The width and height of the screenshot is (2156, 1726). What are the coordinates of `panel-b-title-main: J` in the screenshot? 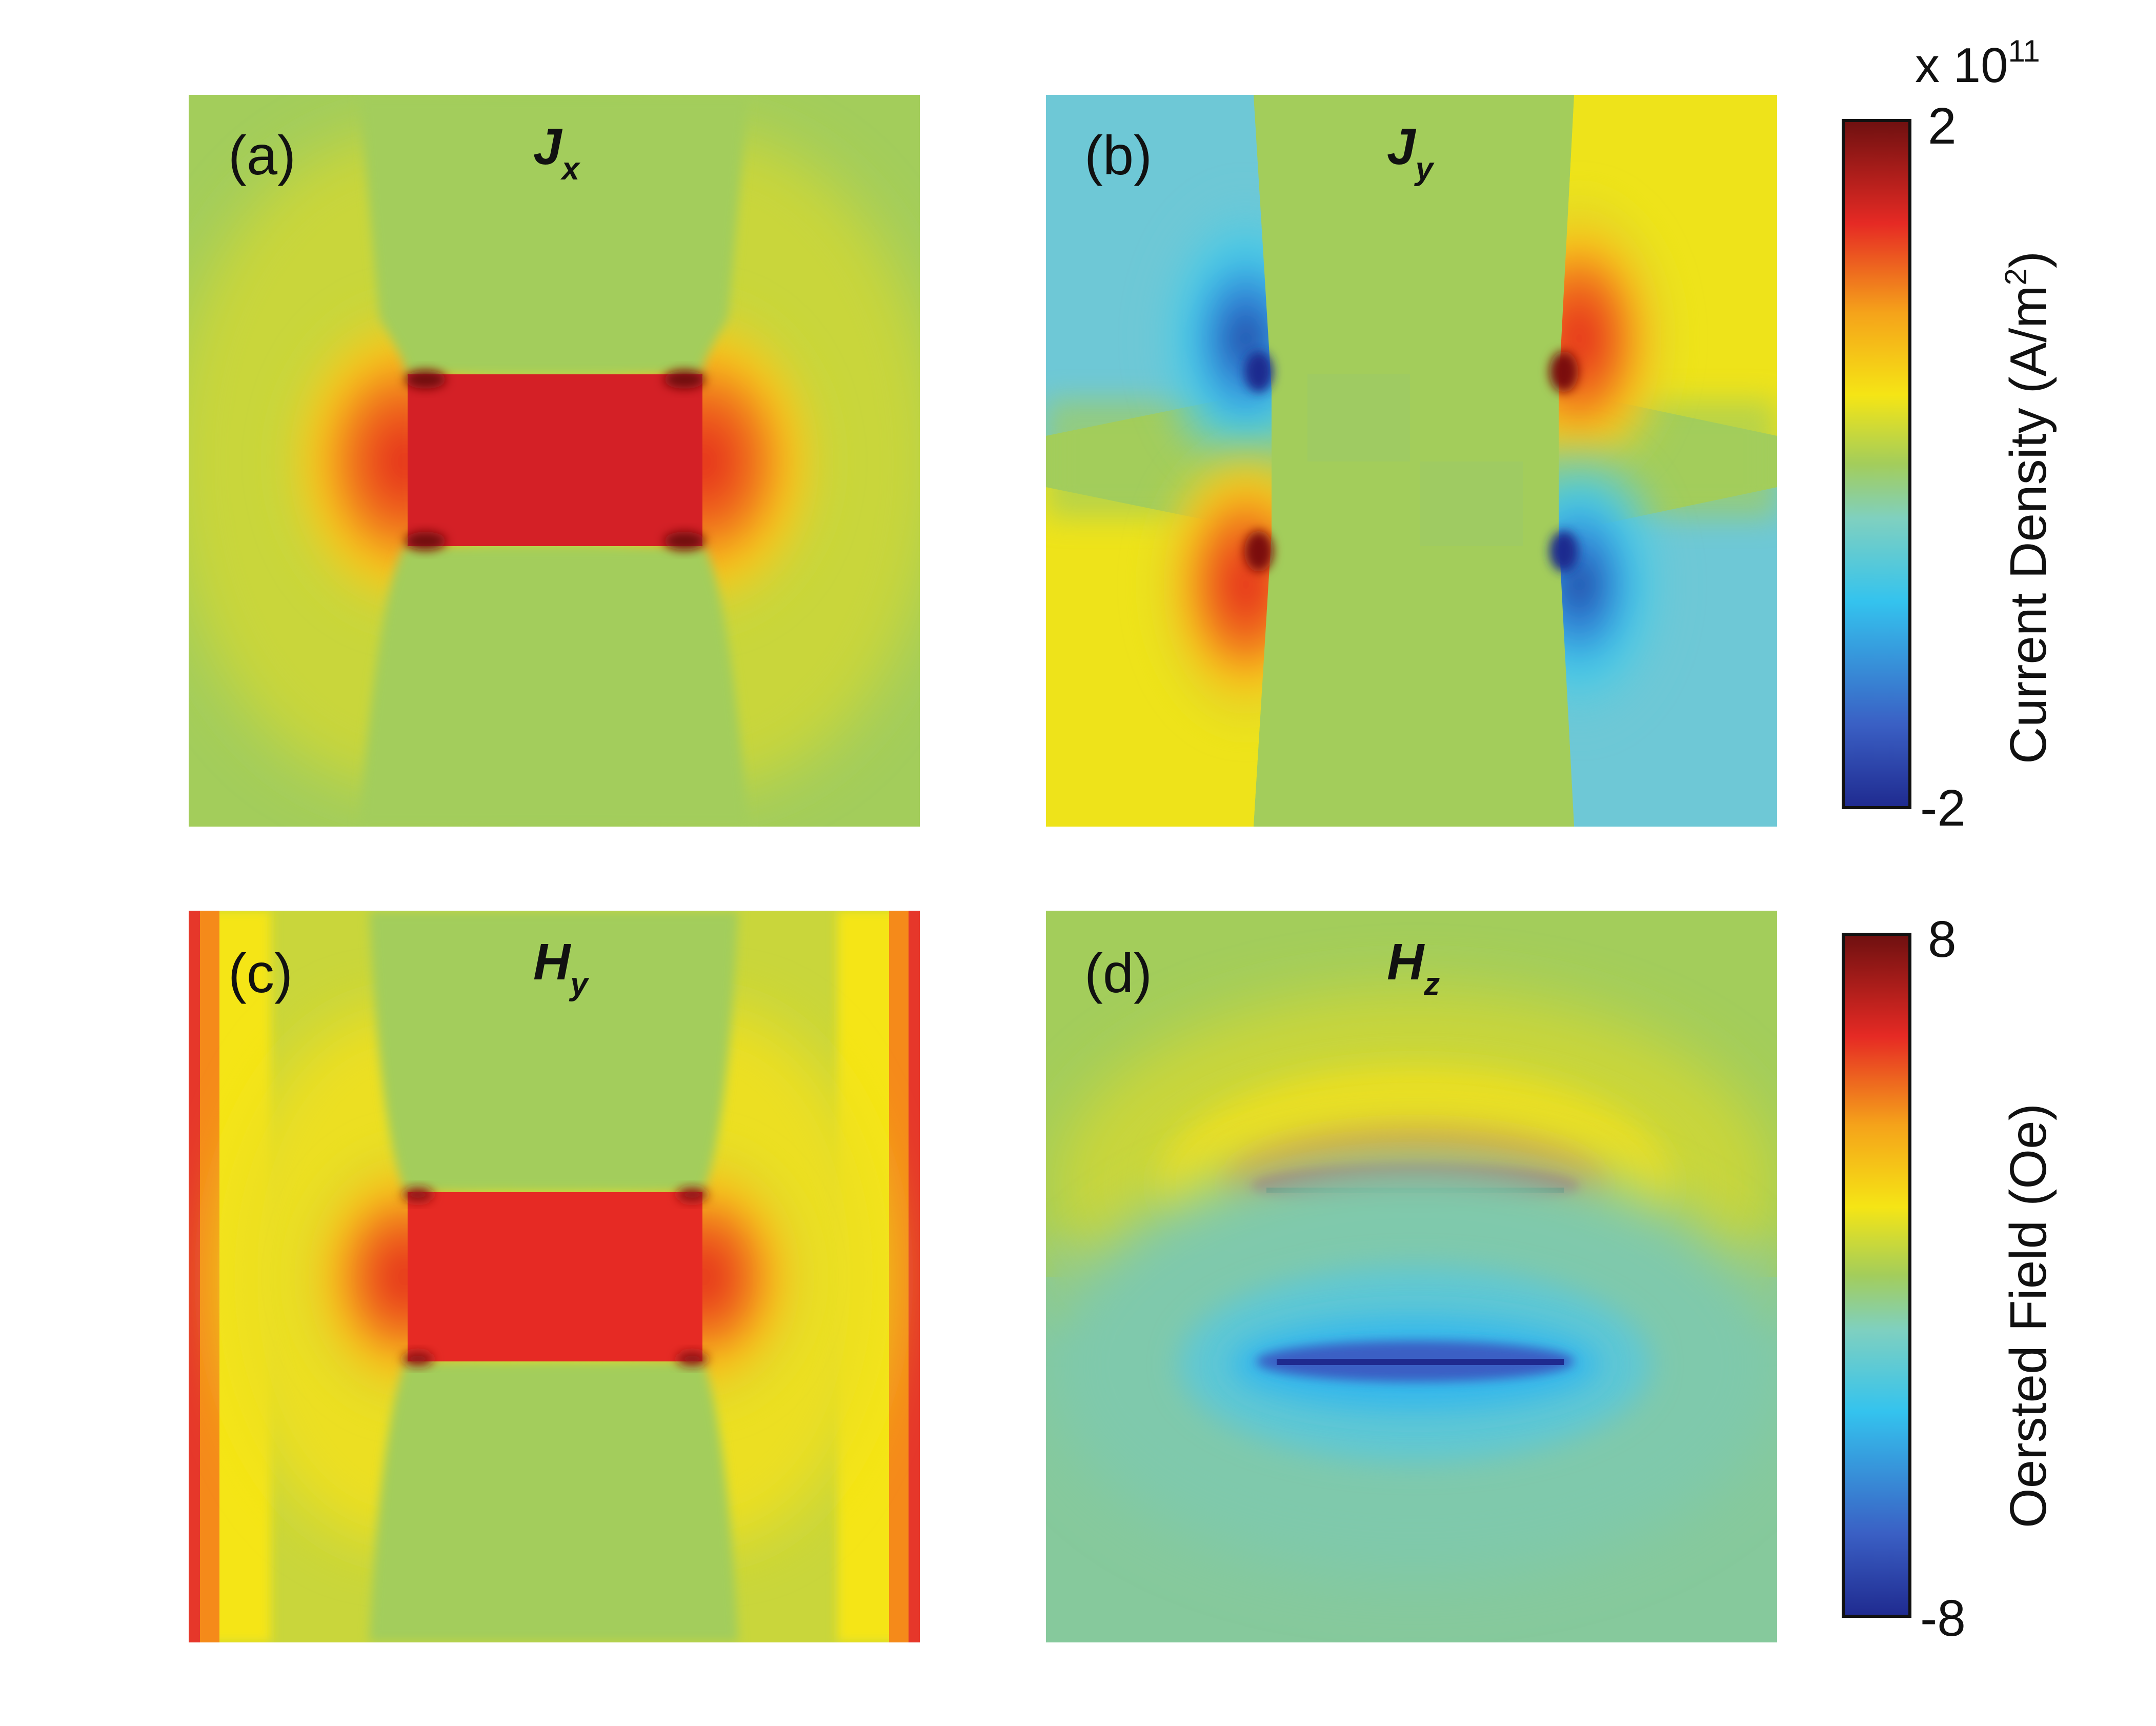 It's located at (1402, 146).